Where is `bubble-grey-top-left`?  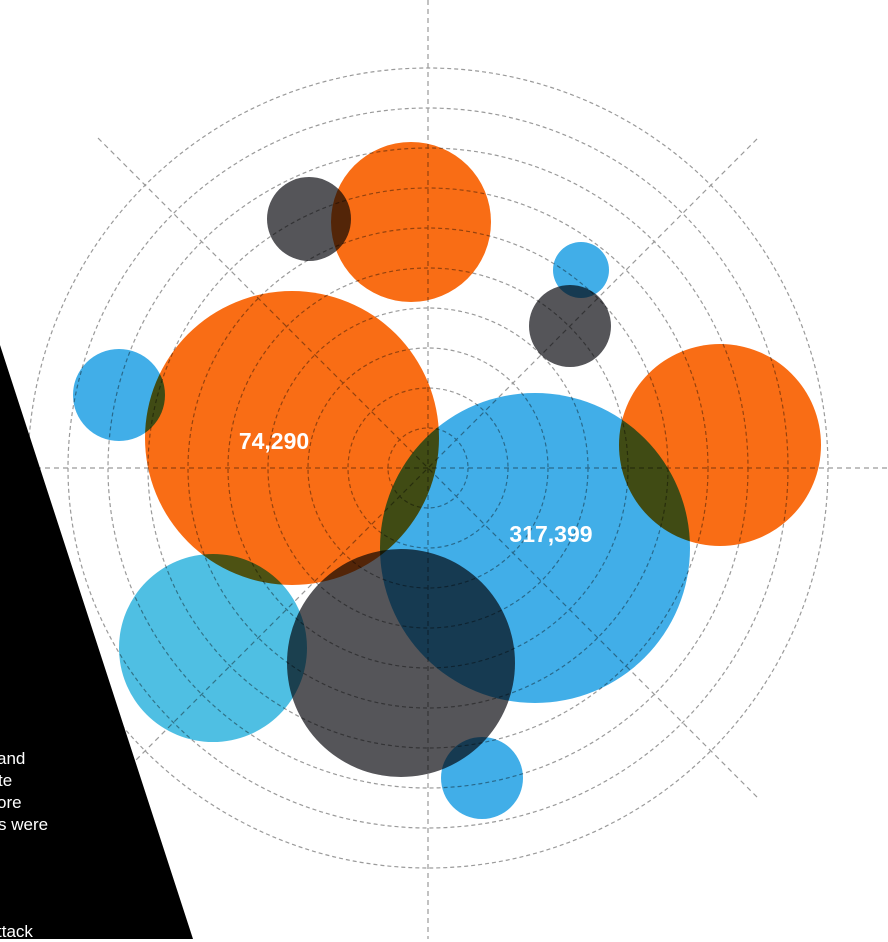 bubble-grey-top-left is located at coordinates (309, 219).